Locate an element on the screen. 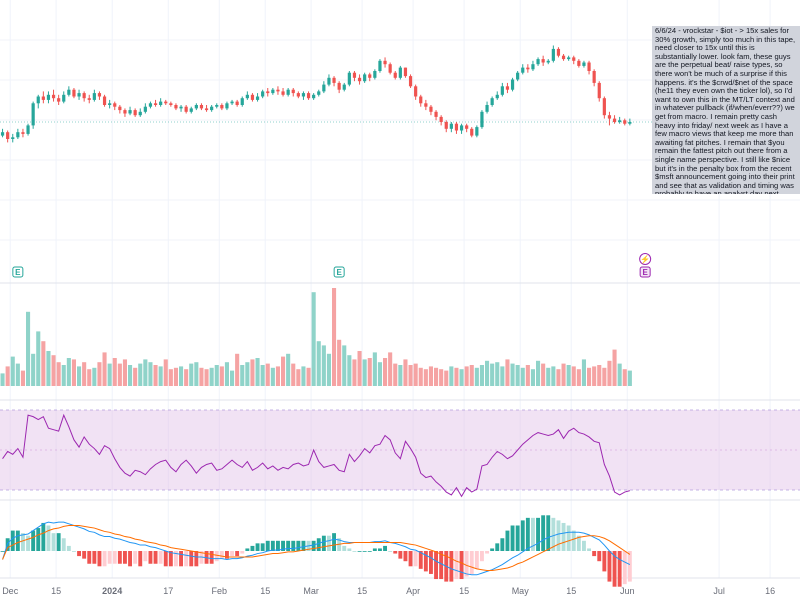 The height and width of the screenshot is (600, 800). oscillator-panel is located at coordinates (400, 453).